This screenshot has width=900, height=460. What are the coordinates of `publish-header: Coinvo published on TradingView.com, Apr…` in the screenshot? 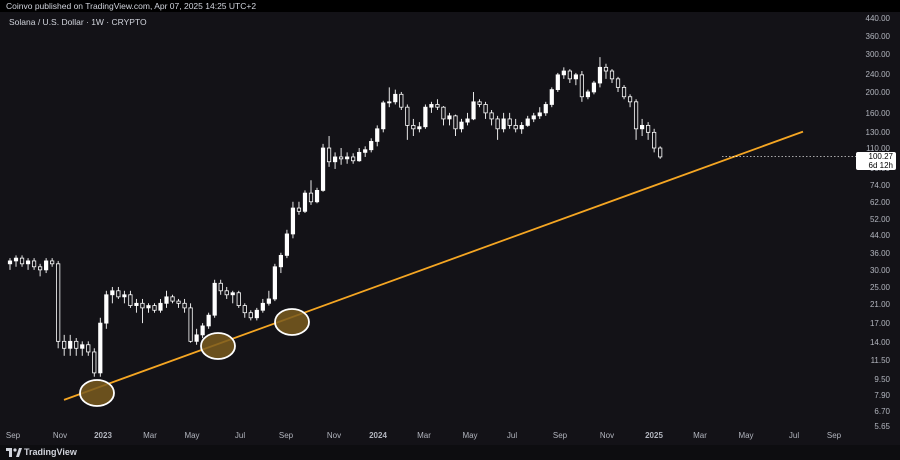 It's located at (450, 6).